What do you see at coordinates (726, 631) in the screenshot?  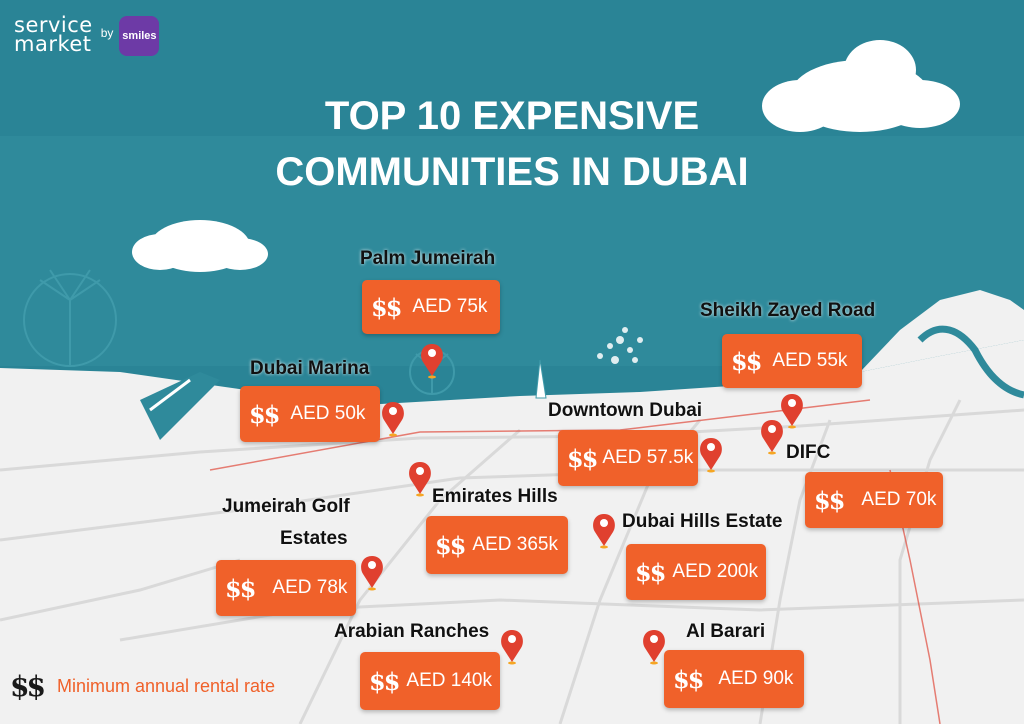 I see `community-label-al-barari: Al Barari` at bounding box center [726, 631].